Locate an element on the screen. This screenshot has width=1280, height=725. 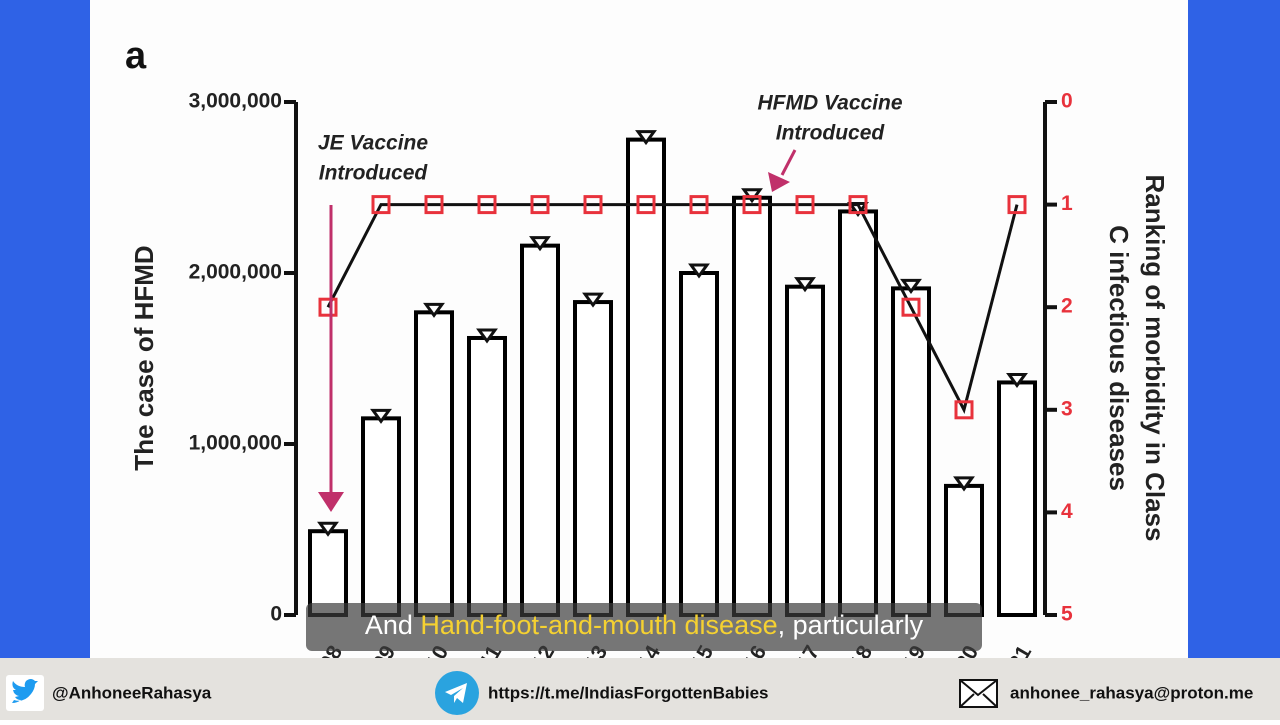
panel-label: a is located at coordinates (136, 56).